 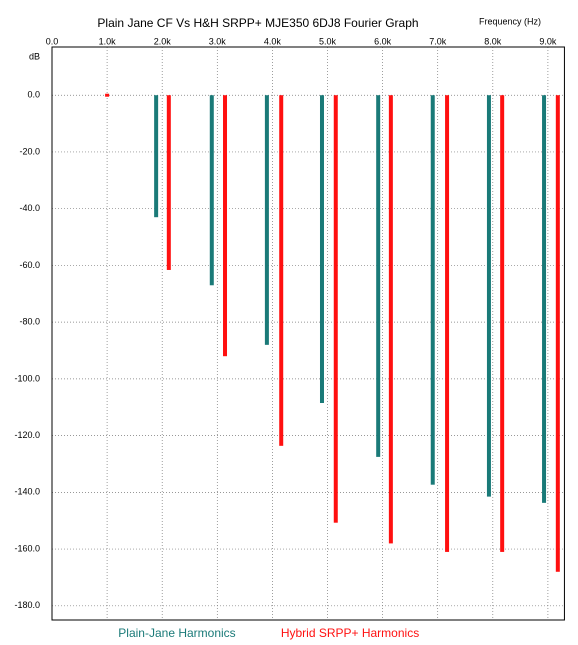 What do you see at coordinates (27, 605) in the screenshot?
I see `y-tick-label: -180.0` at bounding box center [27, 605].